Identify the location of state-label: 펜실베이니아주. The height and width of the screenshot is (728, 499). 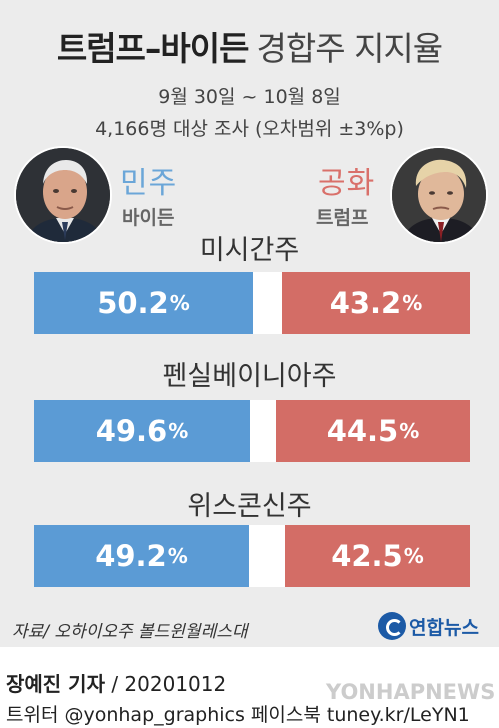
(249, 376).